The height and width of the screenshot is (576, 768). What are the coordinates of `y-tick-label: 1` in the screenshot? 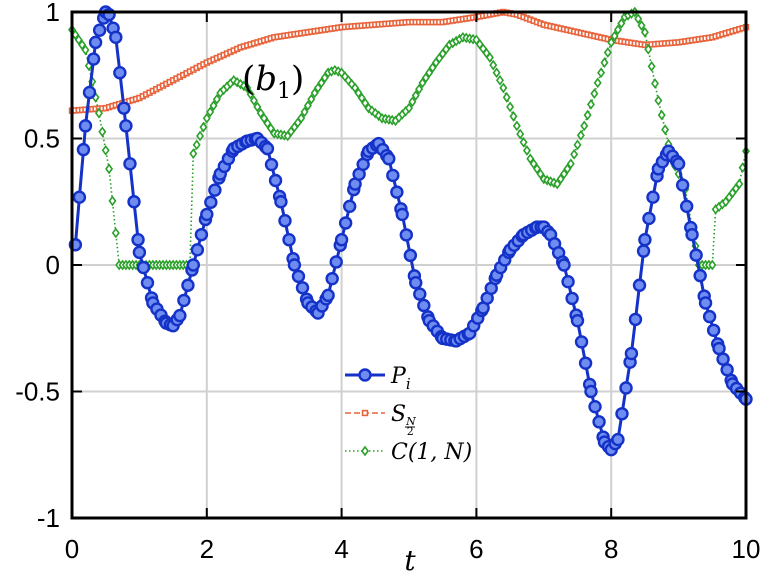 It's located at (53, 13).